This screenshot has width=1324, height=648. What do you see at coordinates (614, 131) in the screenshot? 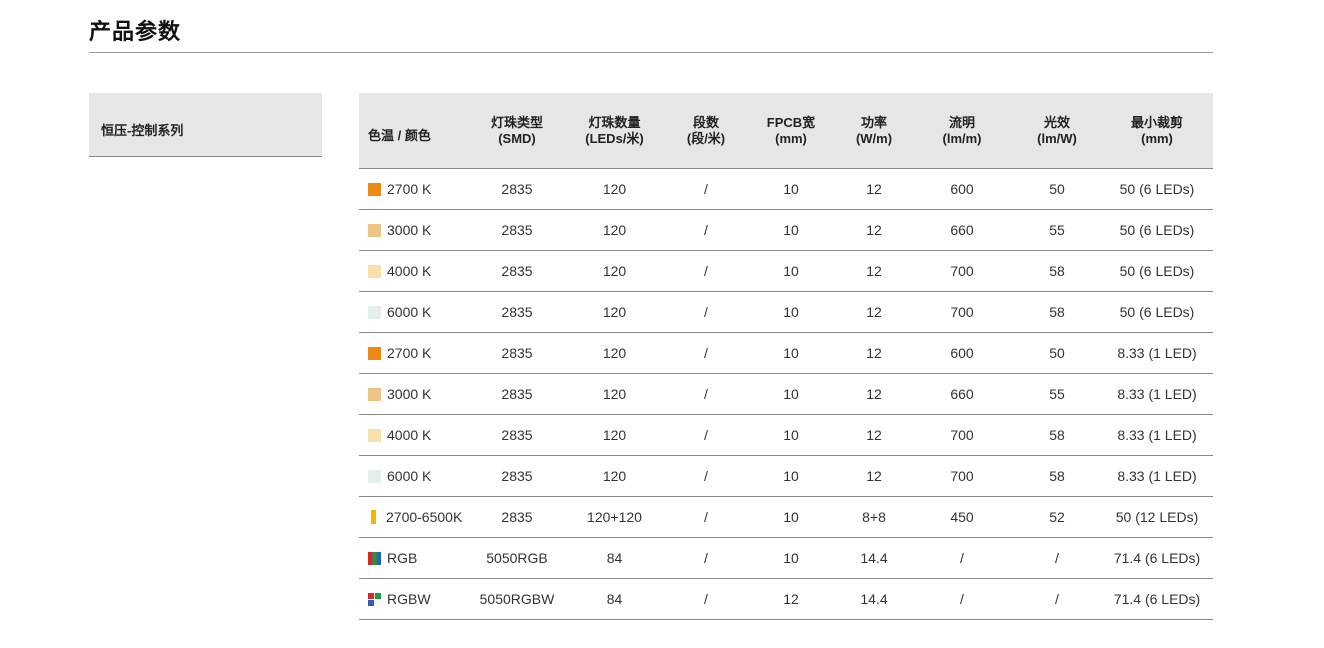
I see `header-led-count: 灯珠数量 (LEDs/米)` at bounding box center [614, 131].